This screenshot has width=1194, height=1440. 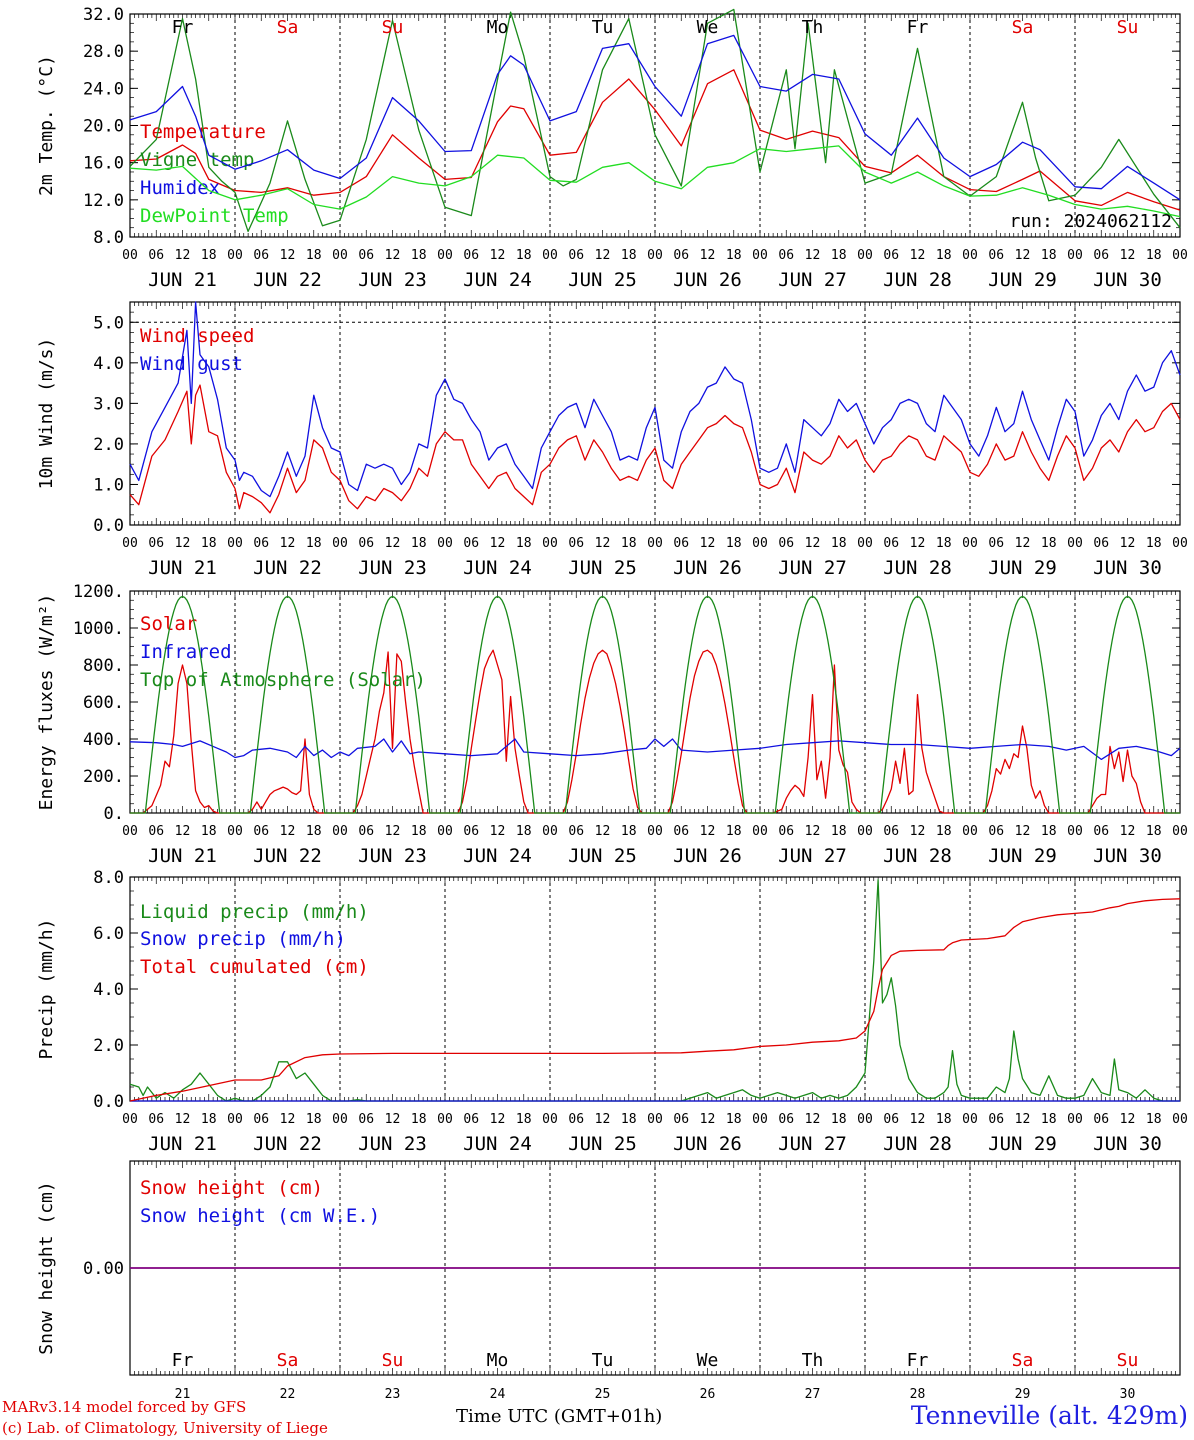 What do you see at coordinates (46, 1267) in the screenshot?
I see `y-axis-label: Snow height (cm)` at bounding box center [46, 1267].